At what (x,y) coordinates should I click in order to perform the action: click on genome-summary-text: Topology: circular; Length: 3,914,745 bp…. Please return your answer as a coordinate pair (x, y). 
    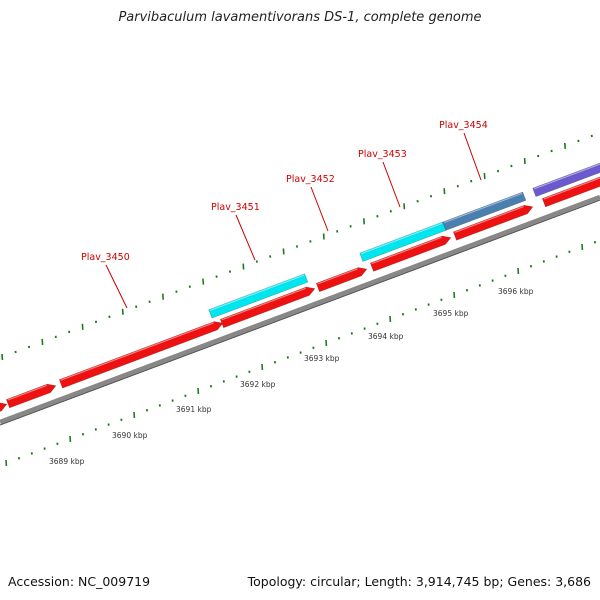
    Looking at the image, I should click on (419, 581).